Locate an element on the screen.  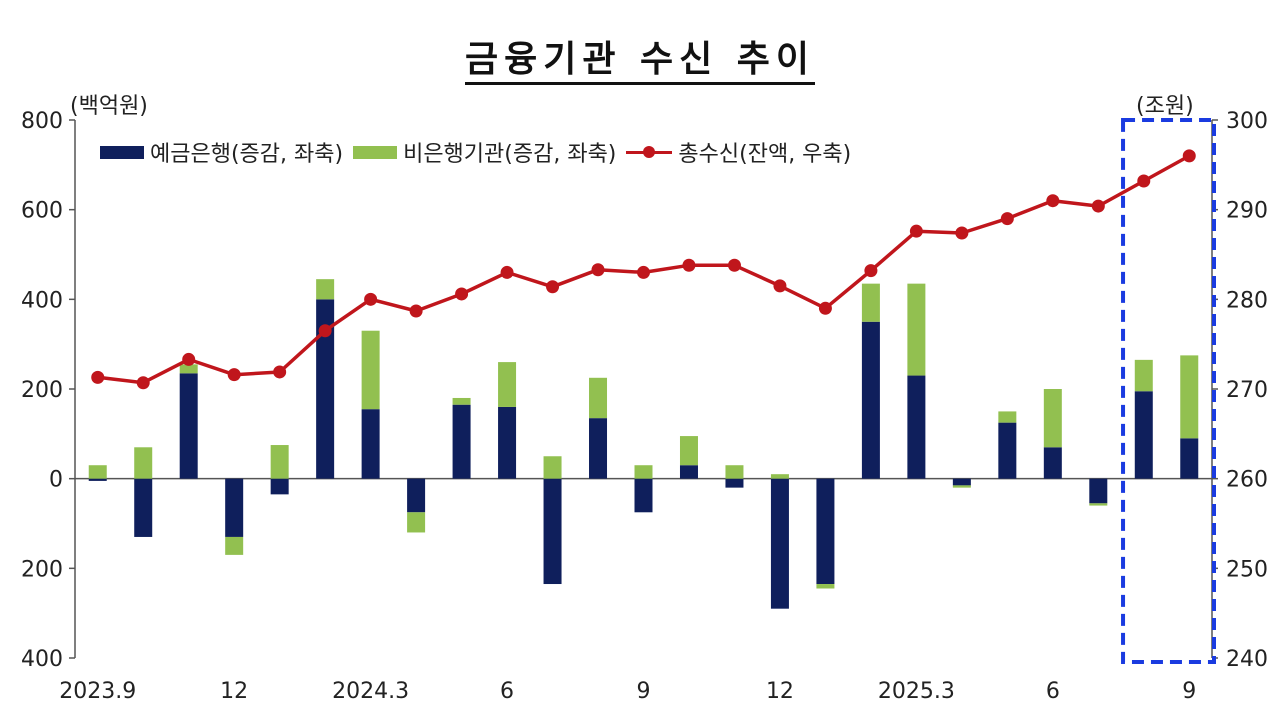
chart-legend: 예금은행(증감, 좌축) 비은행기관(증감, 좌축) 총수신(잔액, 우축) is located at coordinates (480, 152).